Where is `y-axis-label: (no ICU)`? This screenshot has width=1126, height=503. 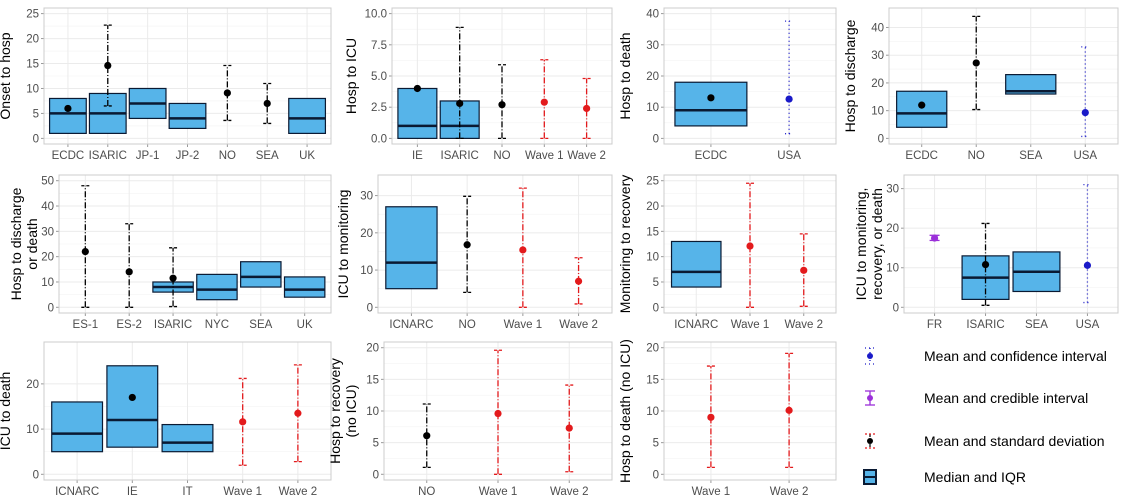 y-axis-label: (no ICU) is located at coordinates (351, 411).